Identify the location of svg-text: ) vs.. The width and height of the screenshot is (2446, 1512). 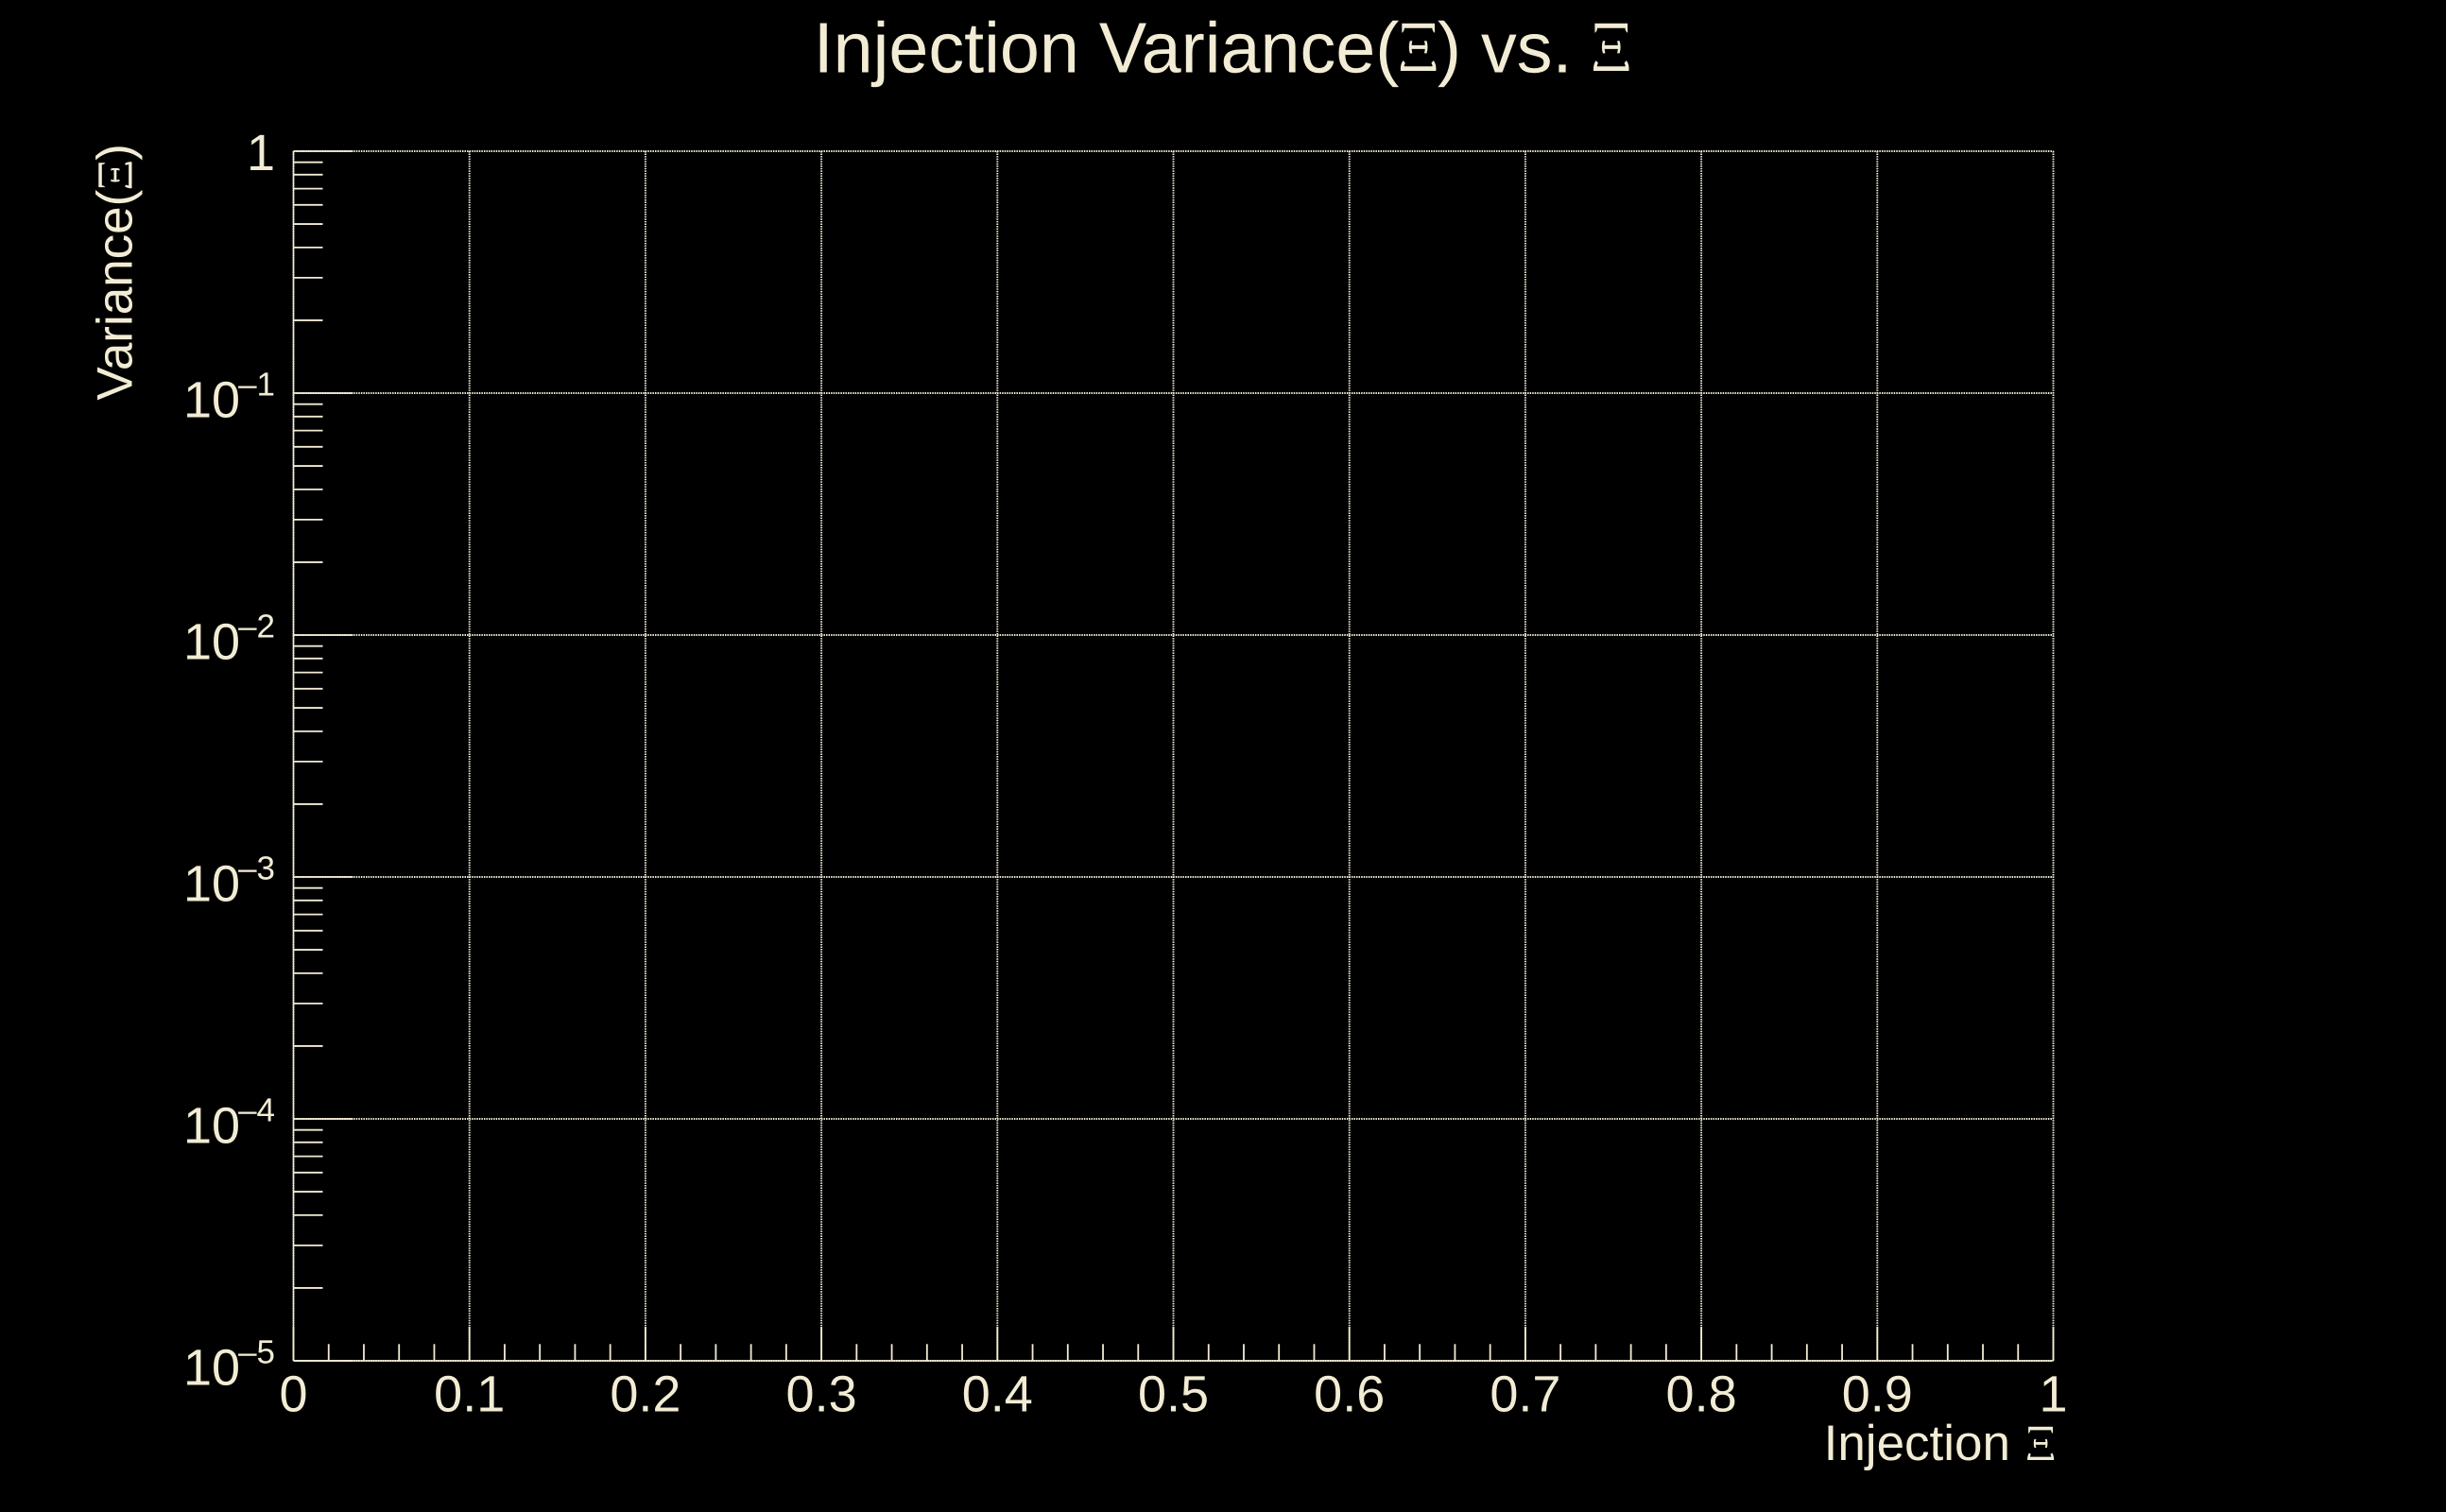
(1505, 48).